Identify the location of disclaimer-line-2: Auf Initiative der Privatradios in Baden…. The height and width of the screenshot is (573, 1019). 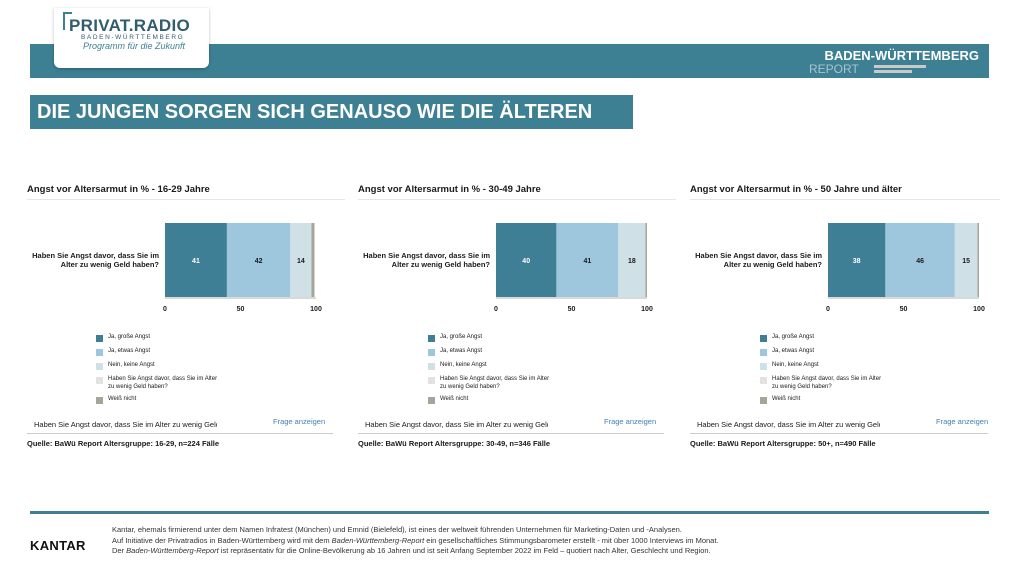
(415, 540).